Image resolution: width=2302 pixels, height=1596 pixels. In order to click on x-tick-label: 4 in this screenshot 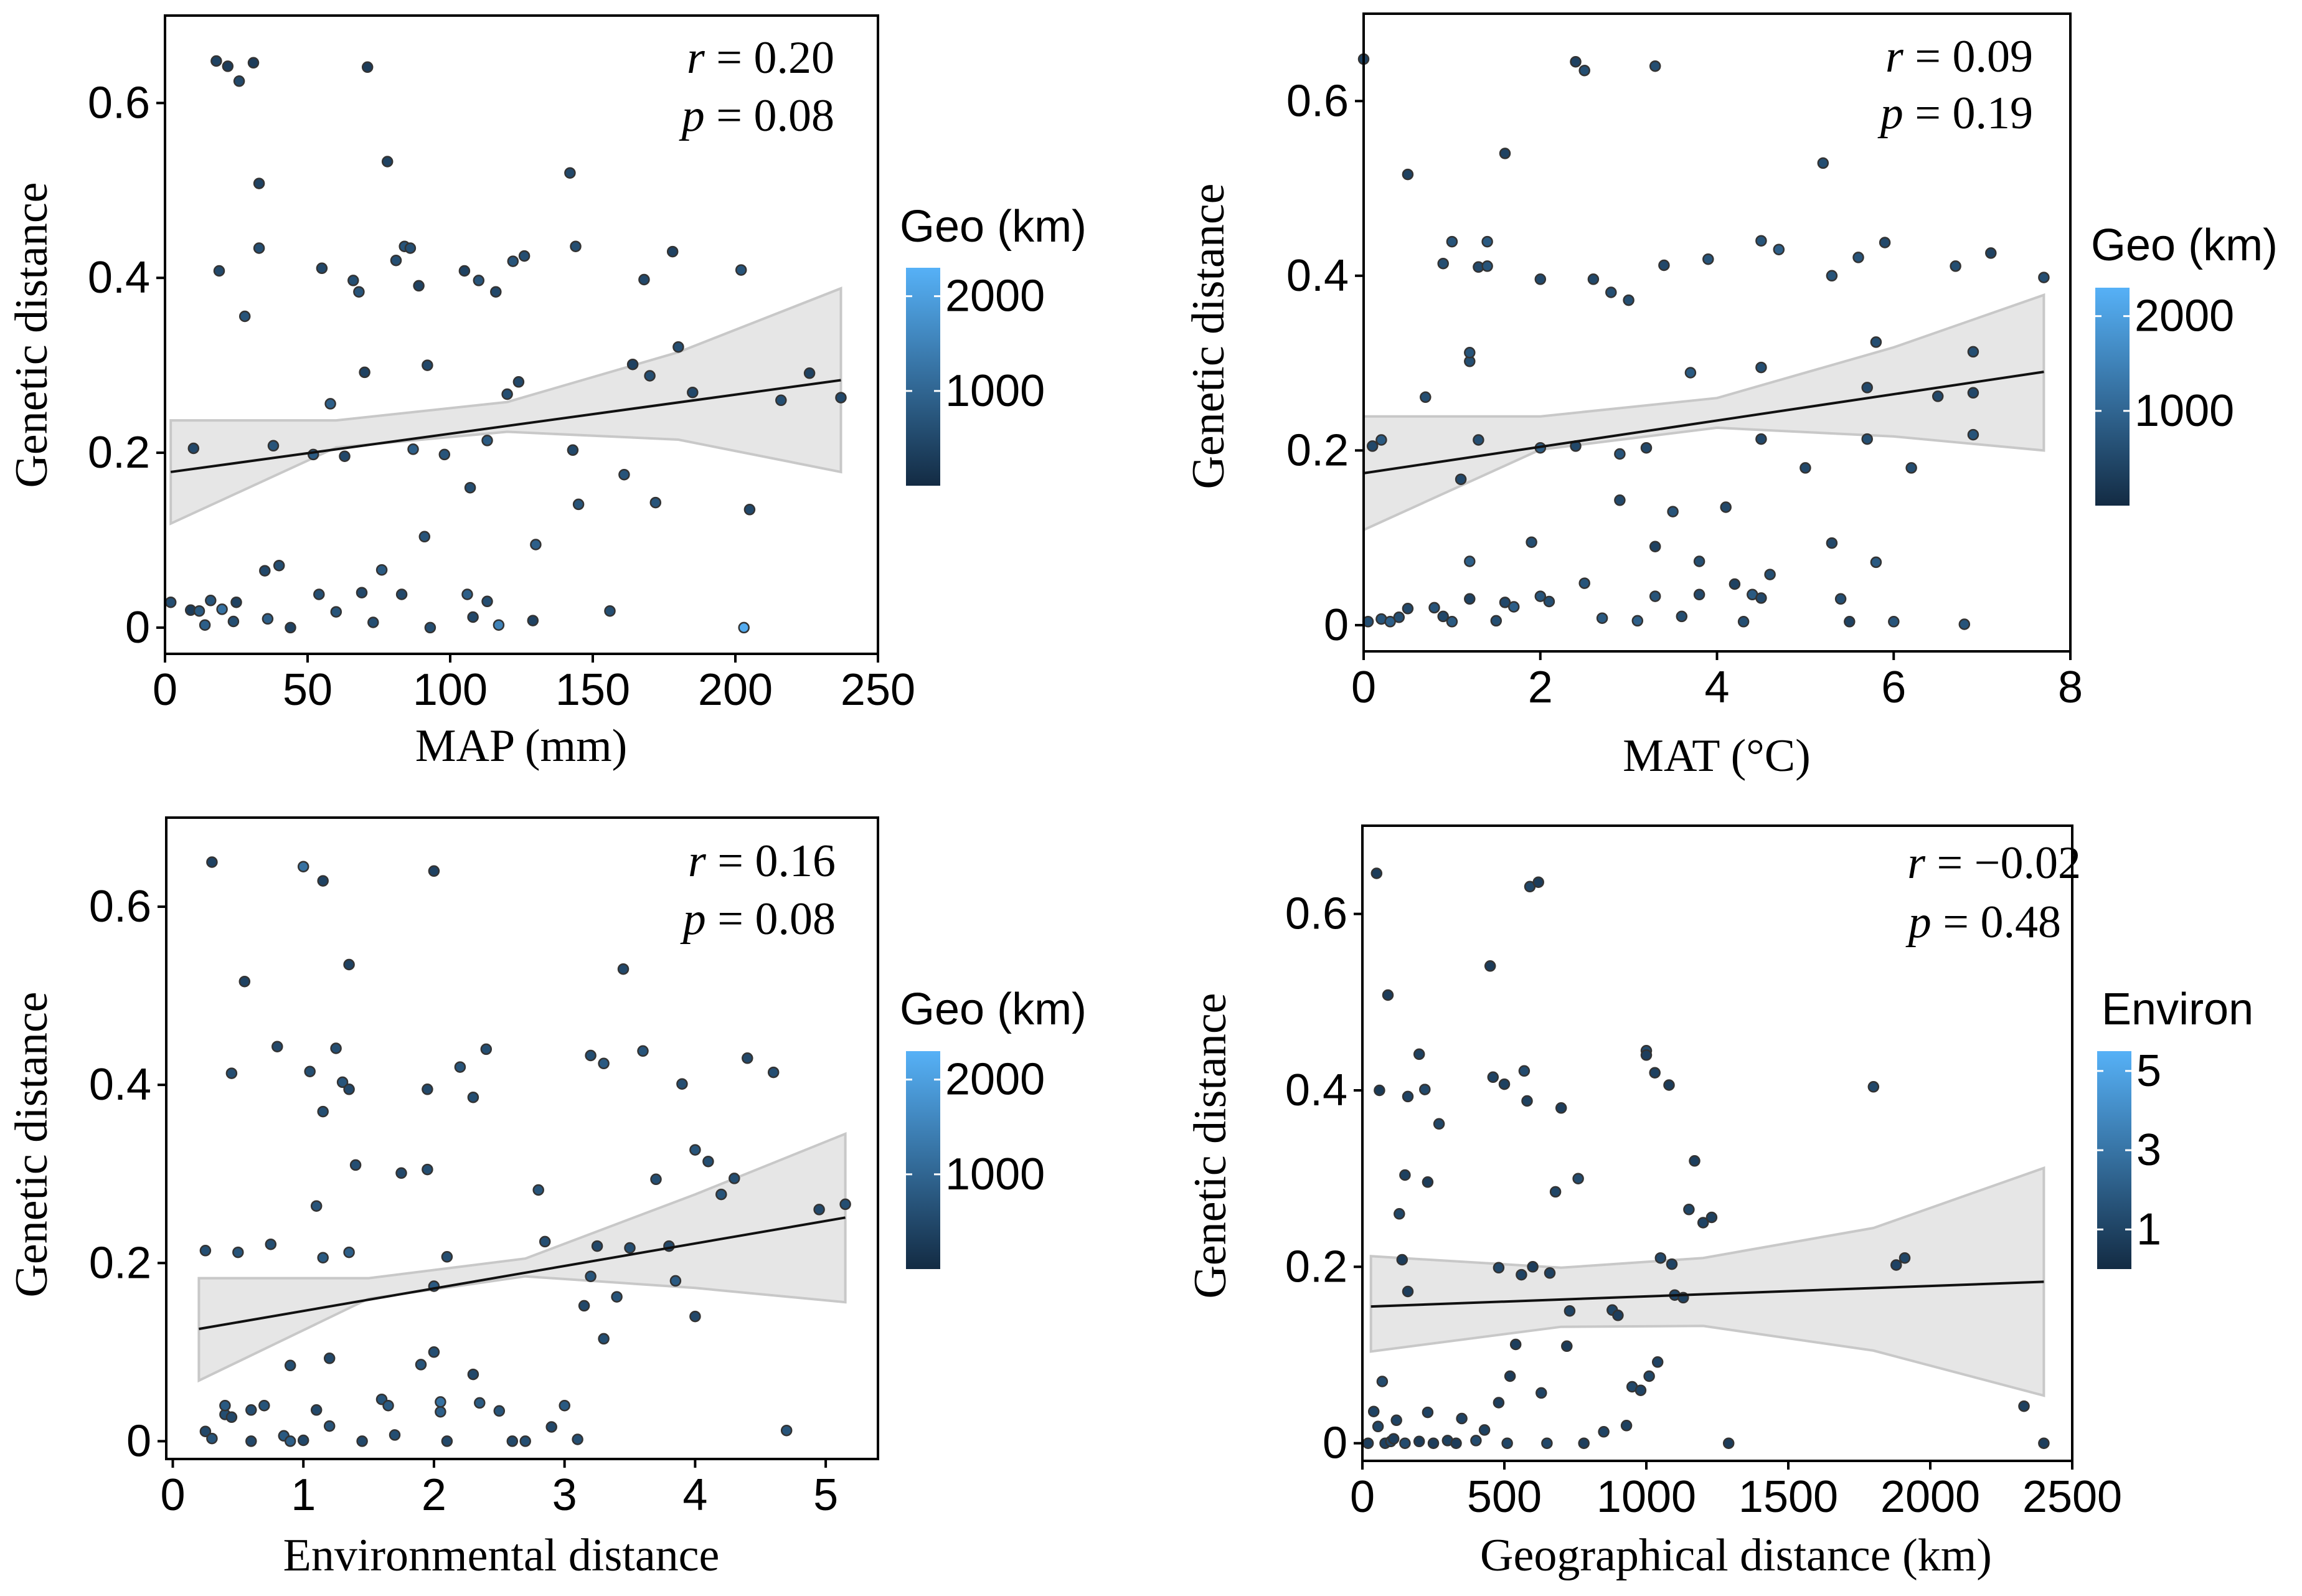, I will do `click(1716, 687)`.